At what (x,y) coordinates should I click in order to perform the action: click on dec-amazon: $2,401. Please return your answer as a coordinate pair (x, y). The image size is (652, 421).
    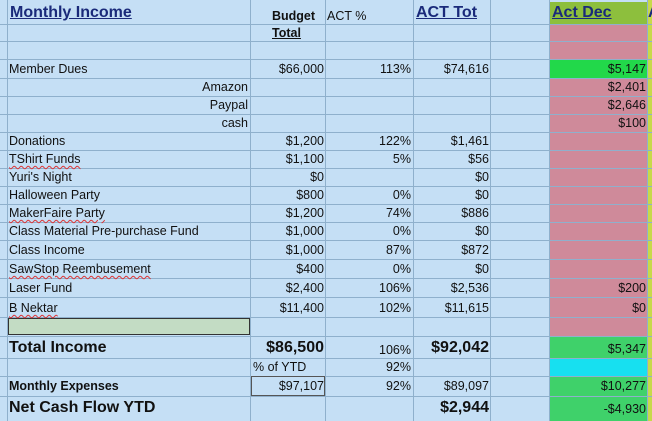
    Looking at the image, I should click on (626, 87).